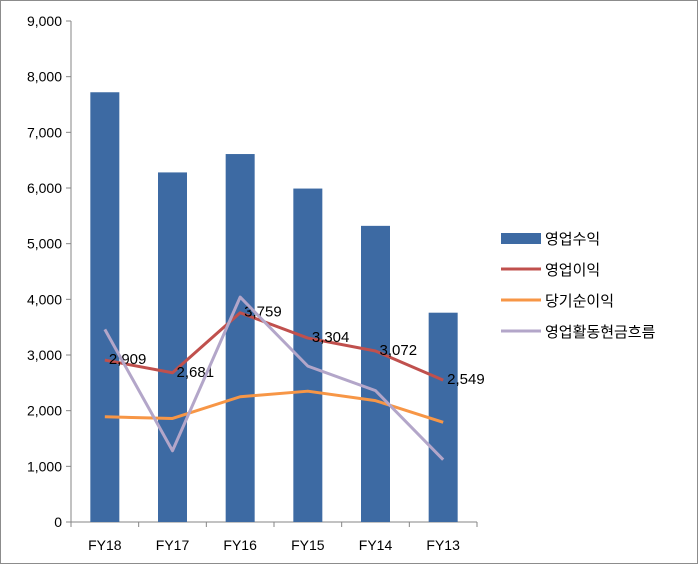 The height and width of the screenshot is (566, 700). What do you see at coordinates (443, 545) in the screenshot?
I see `x-tick-label: FY13` at bounding box center [443, 545].